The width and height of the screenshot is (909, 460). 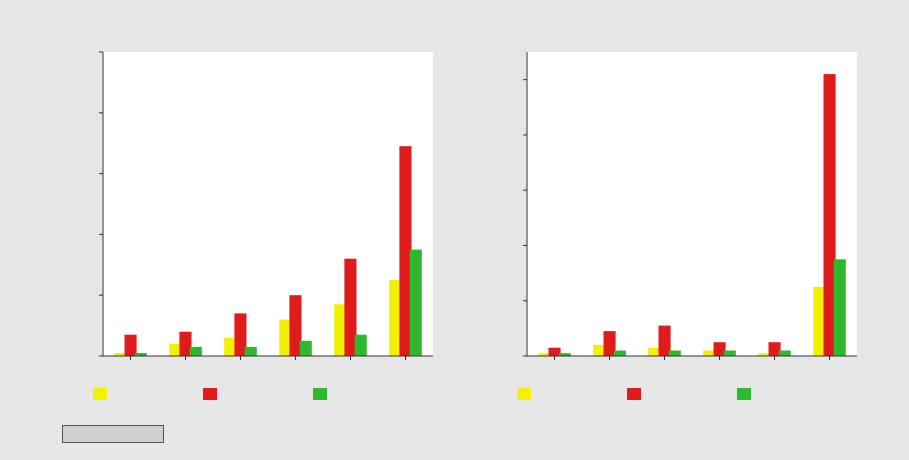 I want to click on legend-left, so click(x=210, y=394).